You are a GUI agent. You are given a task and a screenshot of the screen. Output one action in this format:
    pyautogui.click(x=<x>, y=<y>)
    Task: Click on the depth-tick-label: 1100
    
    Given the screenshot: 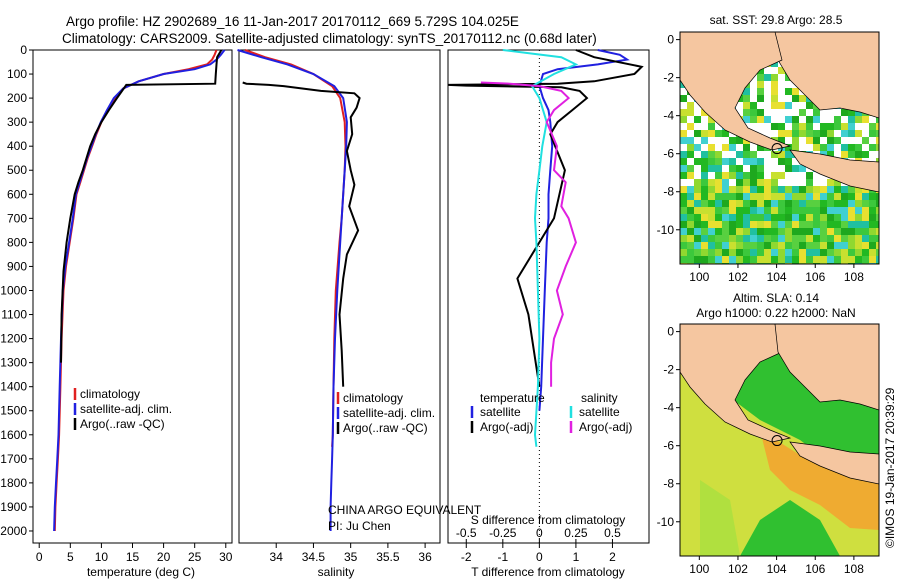 What is the action you would take?
    pyautogui.click(x=14, y=315)
    